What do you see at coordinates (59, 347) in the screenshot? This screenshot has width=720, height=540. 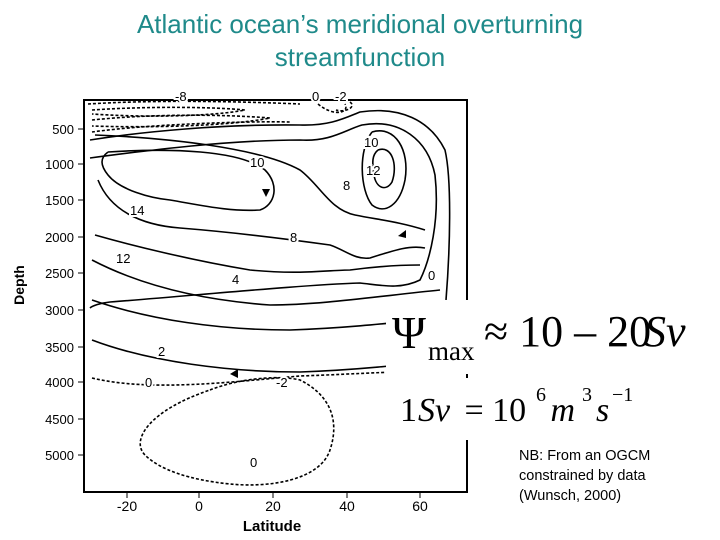 I see `y-tick-label: 3500` at bounding box center [59, 347].